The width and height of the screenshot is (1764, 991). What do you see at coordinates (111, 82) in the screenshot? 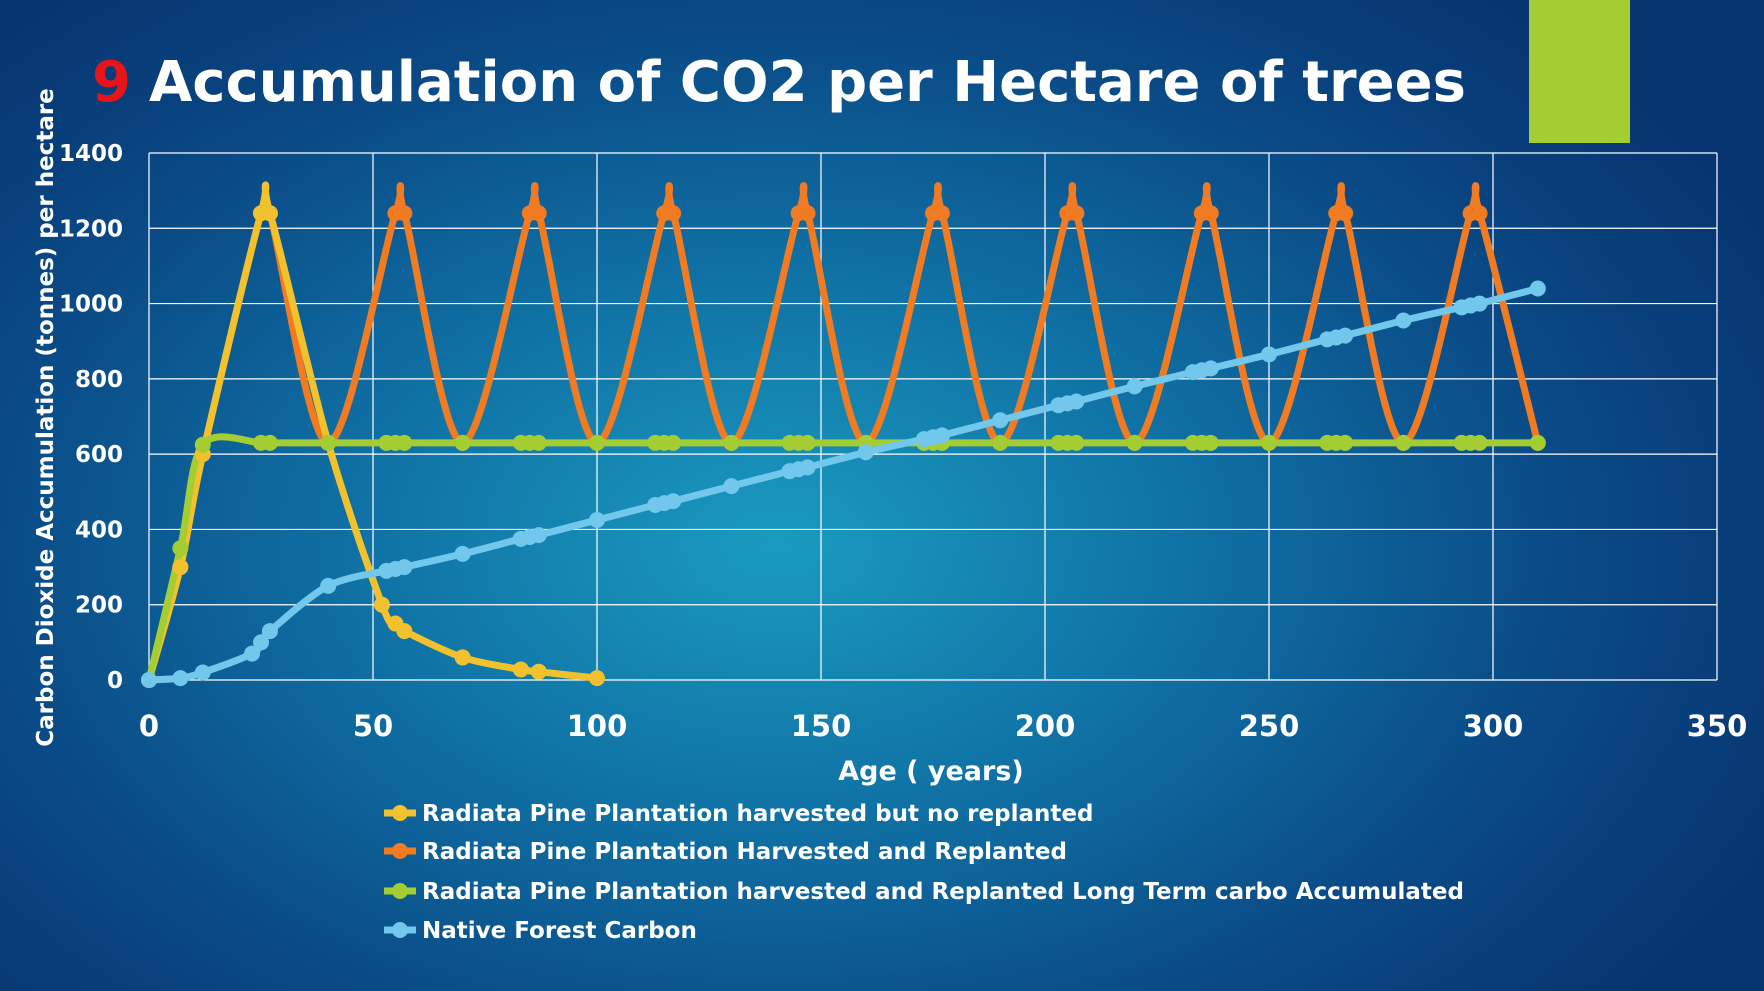
I see `slide-number: 9` at bounding box center [111, 82].